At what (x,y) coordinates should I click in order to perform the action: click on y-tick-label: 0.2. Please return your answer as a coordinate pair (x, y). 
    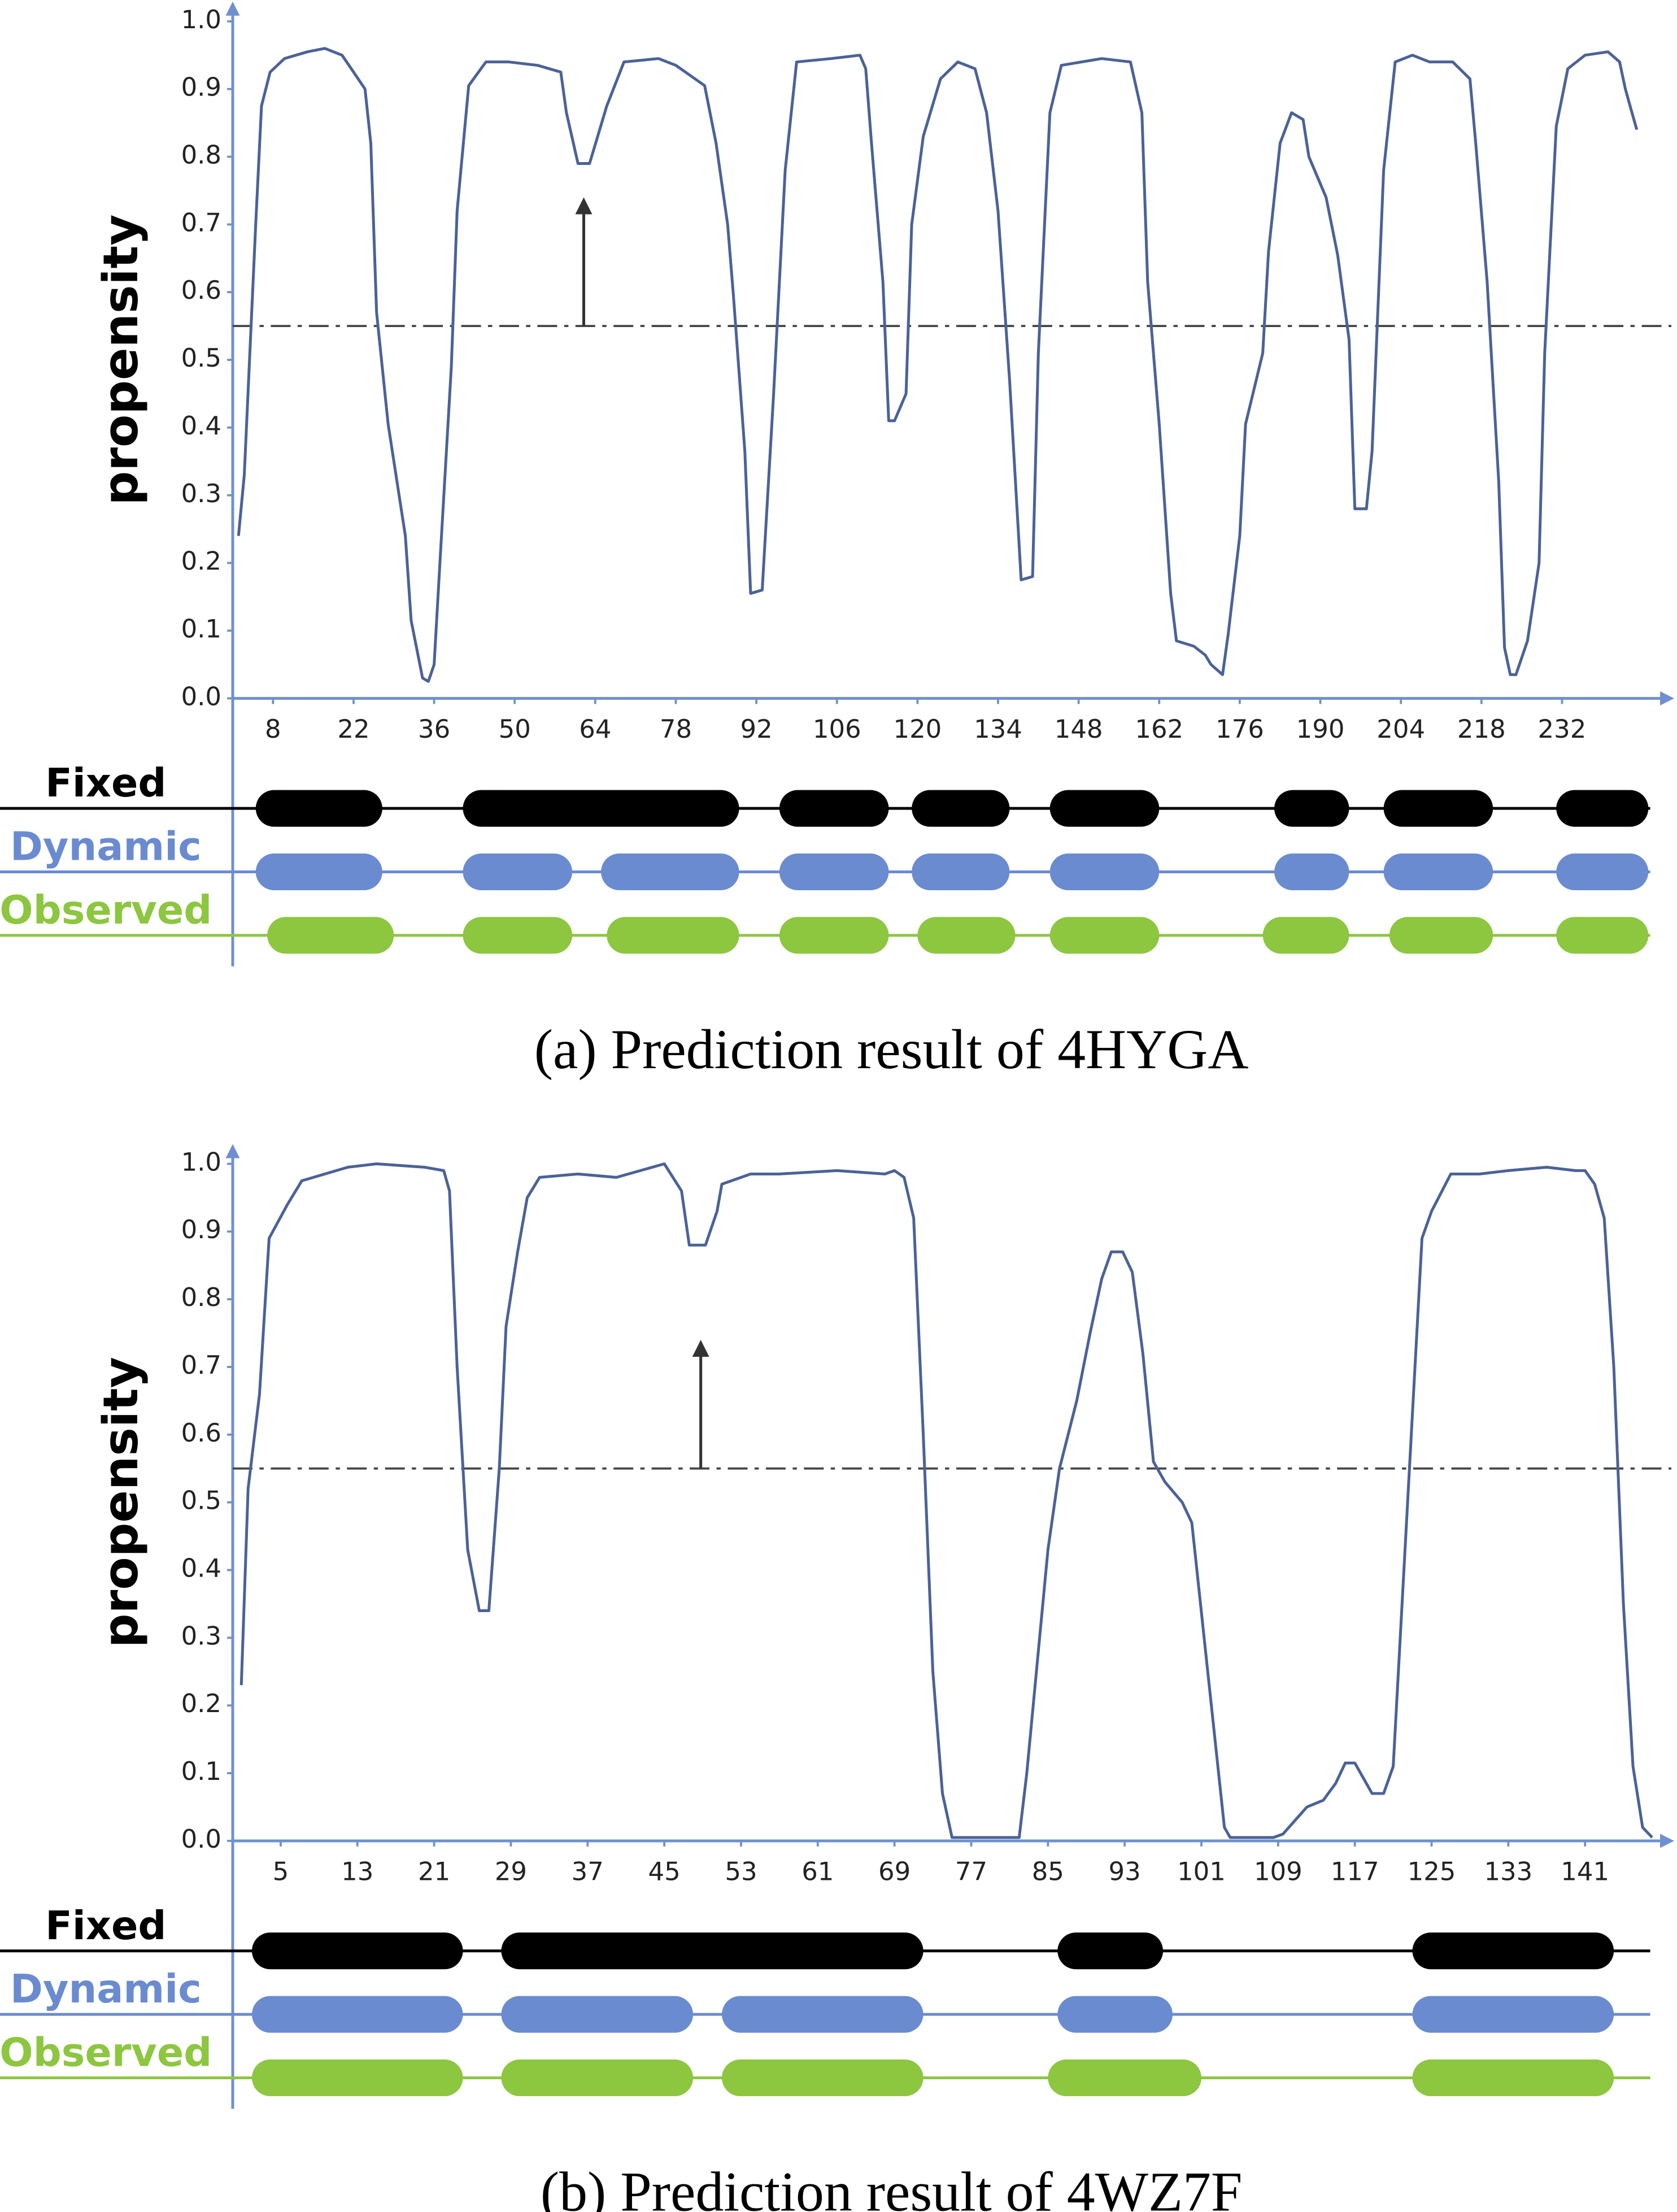
    Looking at the image, I should click on (201, 561).